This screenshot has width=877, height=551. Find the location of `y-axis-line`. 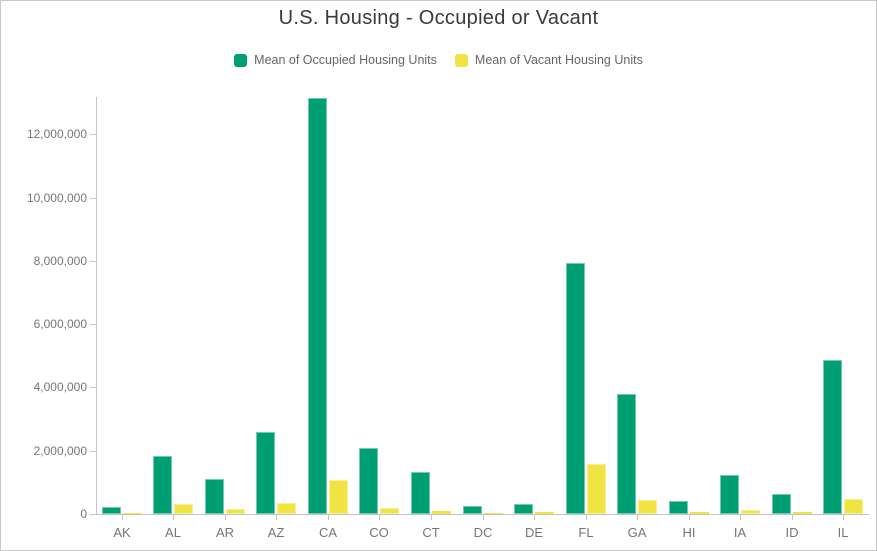

y-axis-line is located at coordinates (96, 305).